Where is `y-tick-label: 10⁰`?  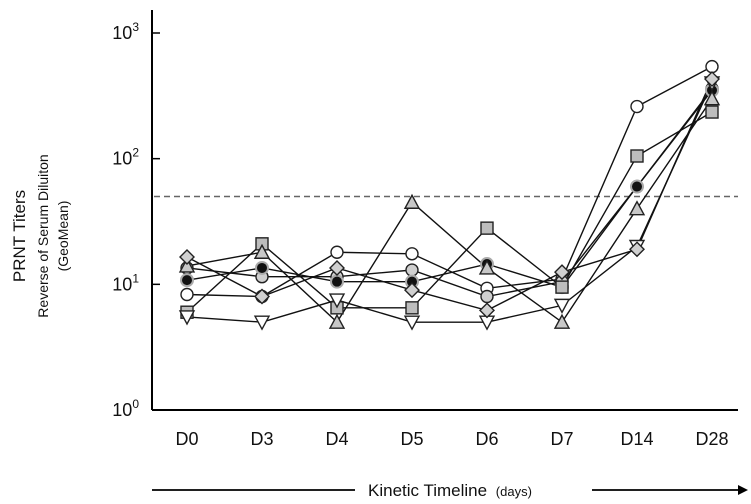
y-tick-label: 10⁰ is located at coordinates (125, 408).